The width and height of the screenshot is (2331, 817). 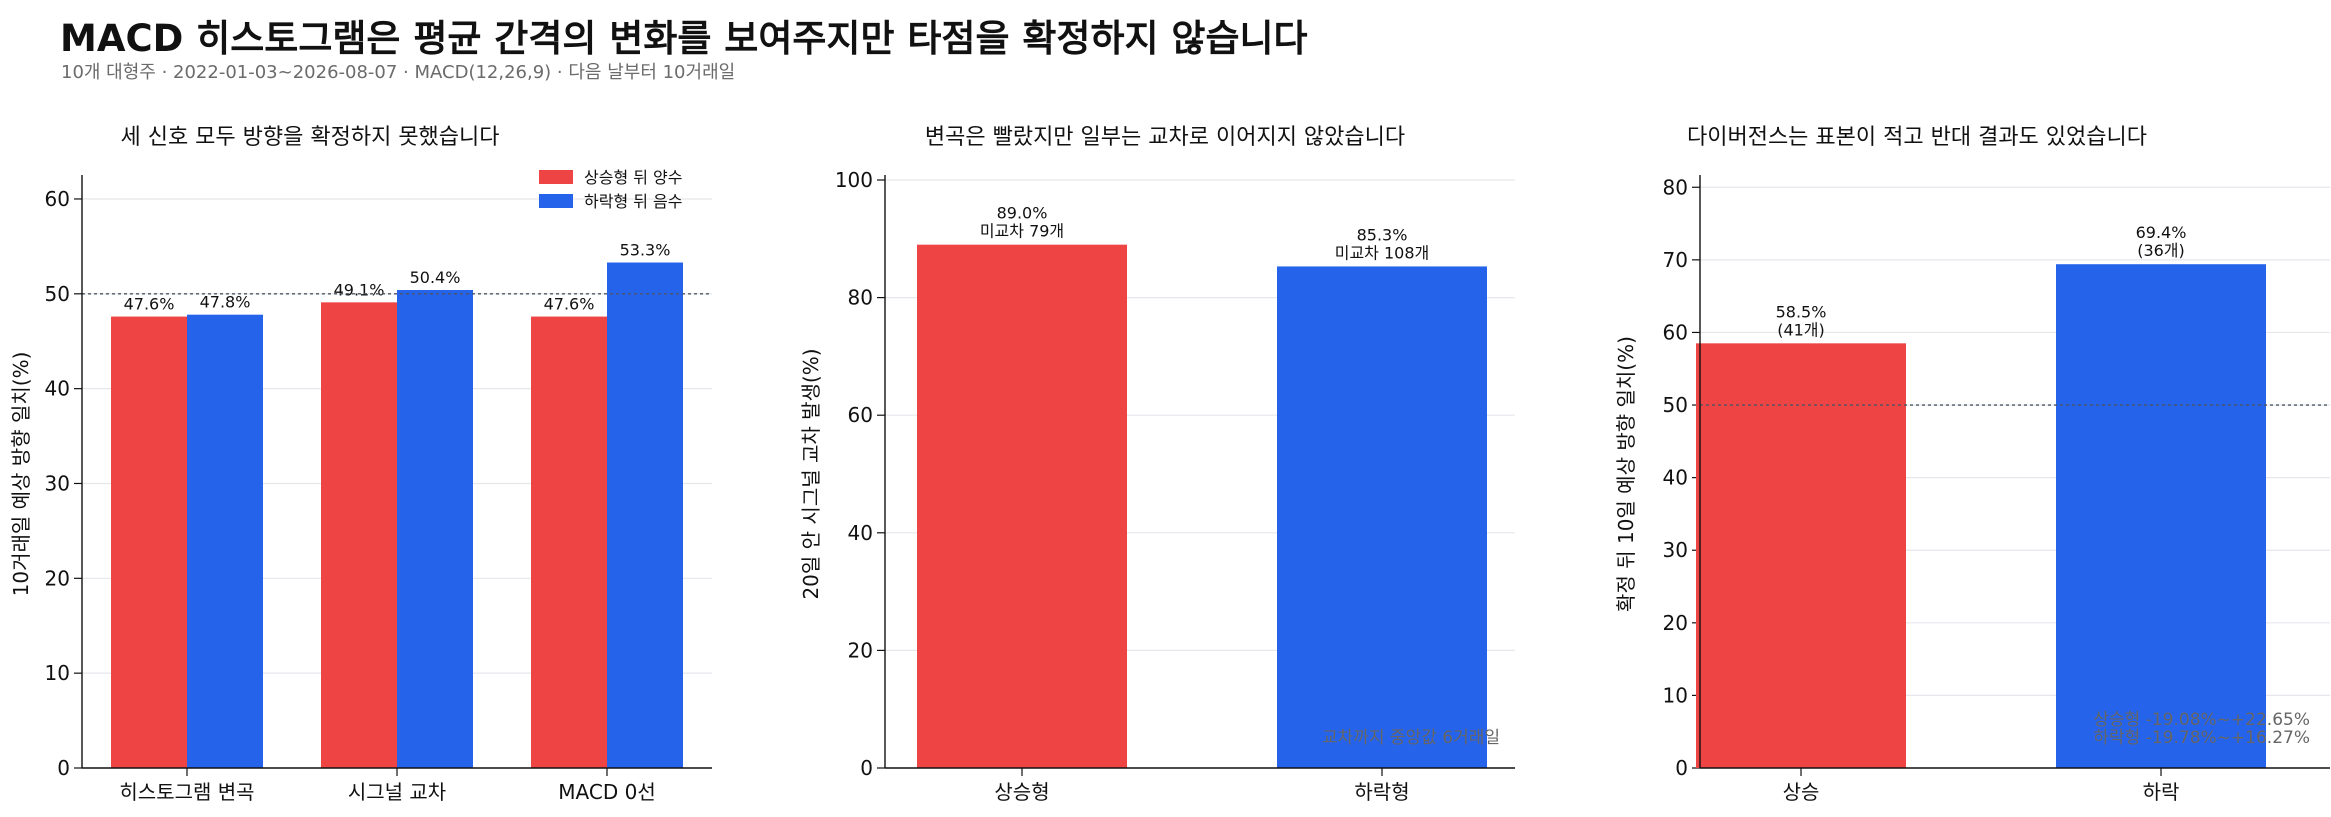 What do you see at coordinates (435, 277) in the screenshot?
I see `data-label: 50.4%` at bounding box center [435, 277].